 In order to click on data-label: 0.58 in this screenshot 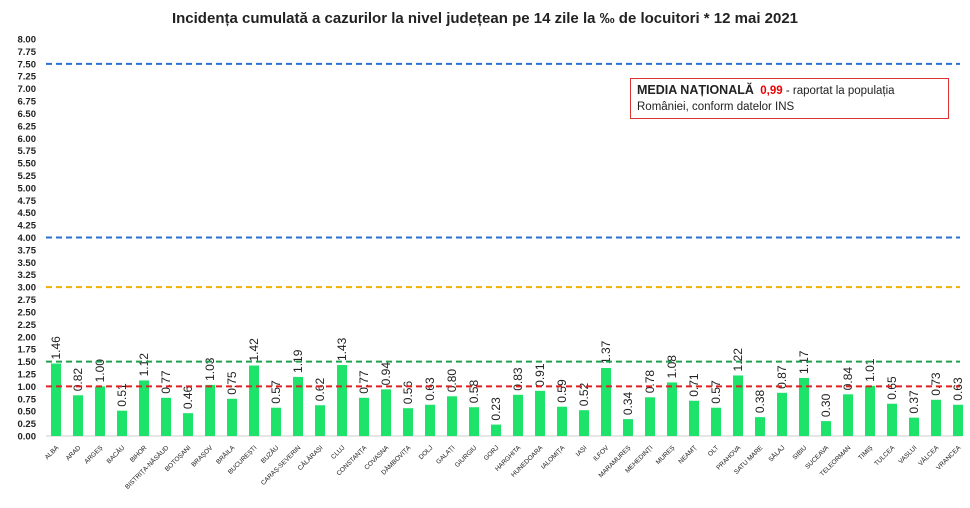, I will do `click(474, 392)`.